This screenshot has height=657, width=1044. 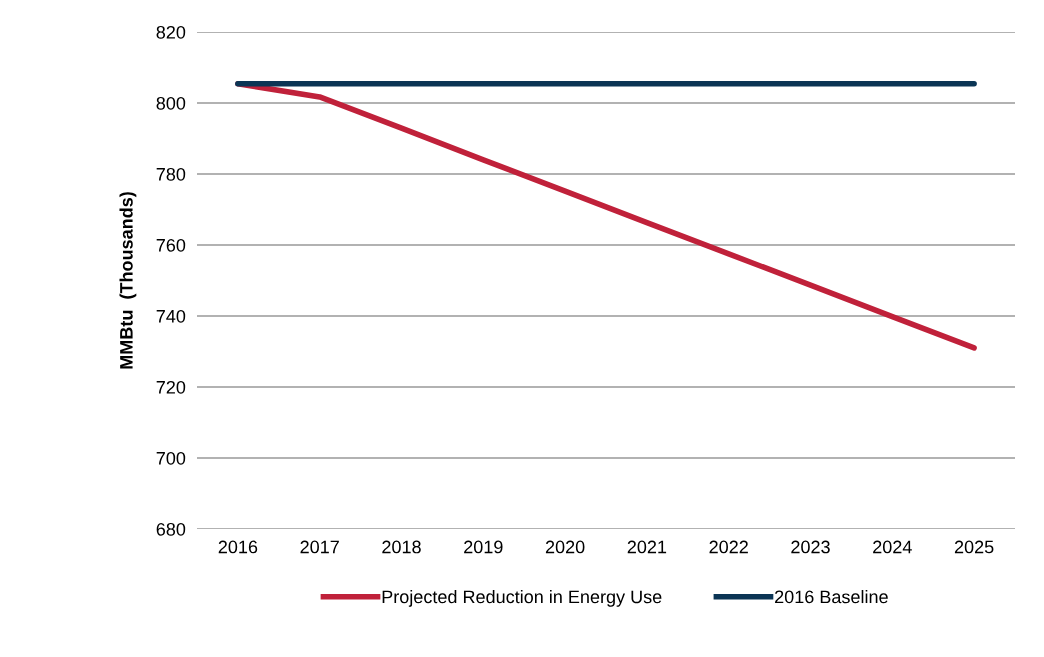 What do you see at coordinates (831, 596) in the screenshot?
I see `legend-label: 2016 Baseline` at bounding box center [831, 596].